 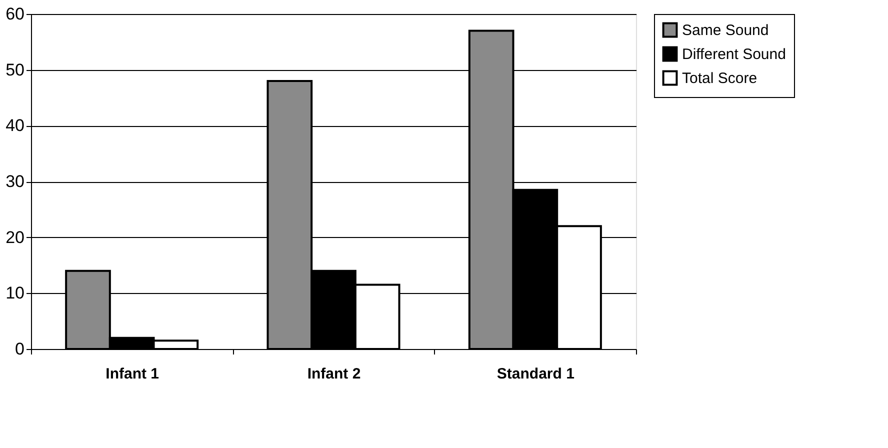 I want to click on y-tick-label: 20, so click(x=15, y=237).